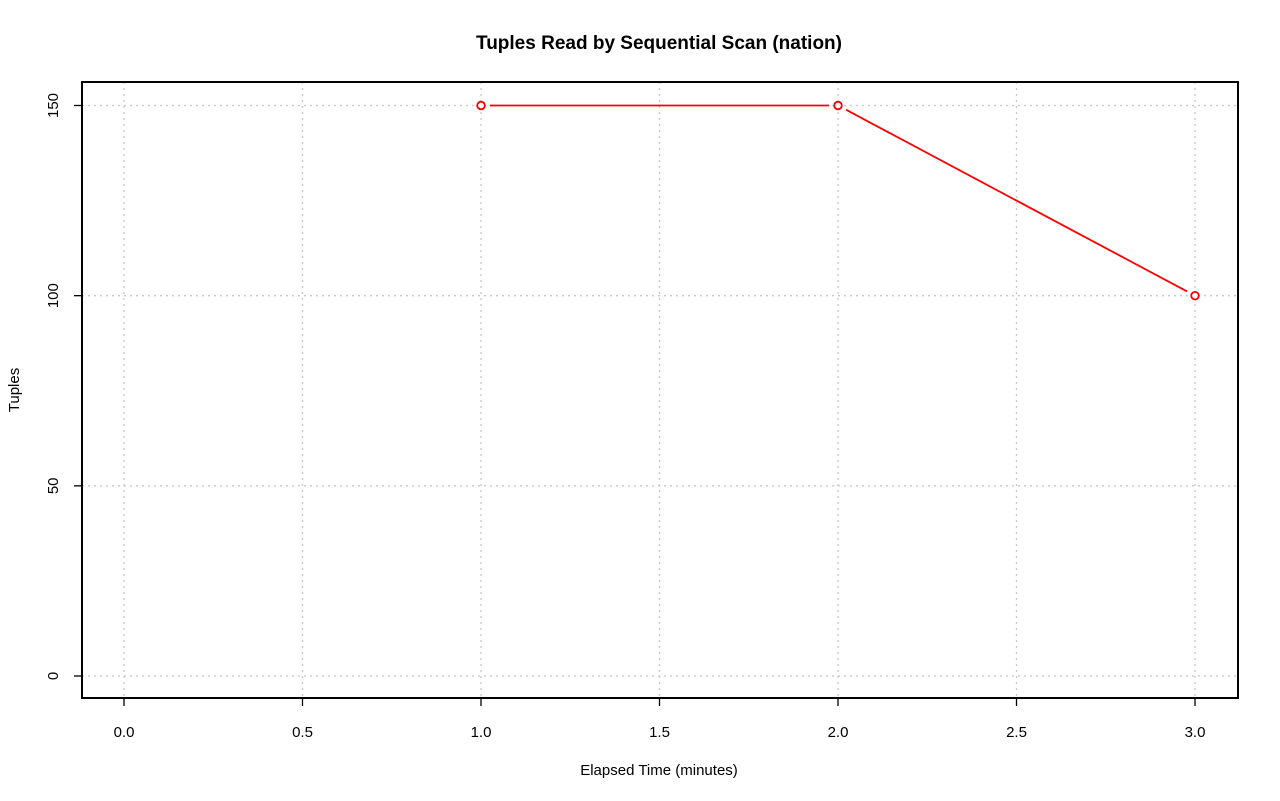 The width and height of the screenshot is (1280, 801). What do you see at coordinates (659, 770) in the screenshot?
I see `x-axis-label: Elapsed Time (minutes)` at bounding box center [659, 770].